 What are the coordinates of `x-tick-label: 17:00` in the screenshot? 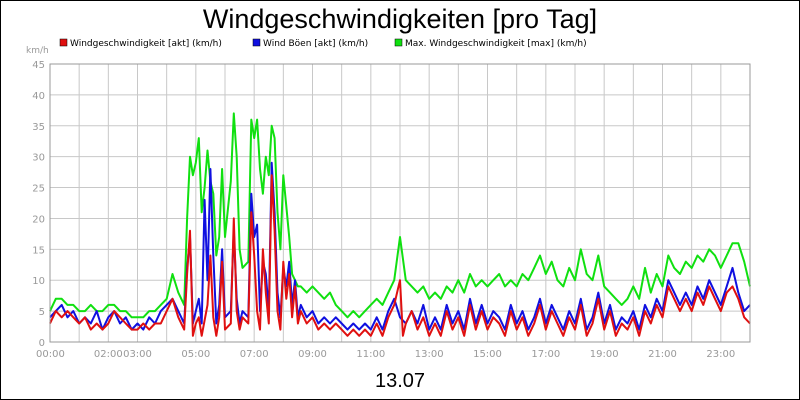 It's located at (545, 354).